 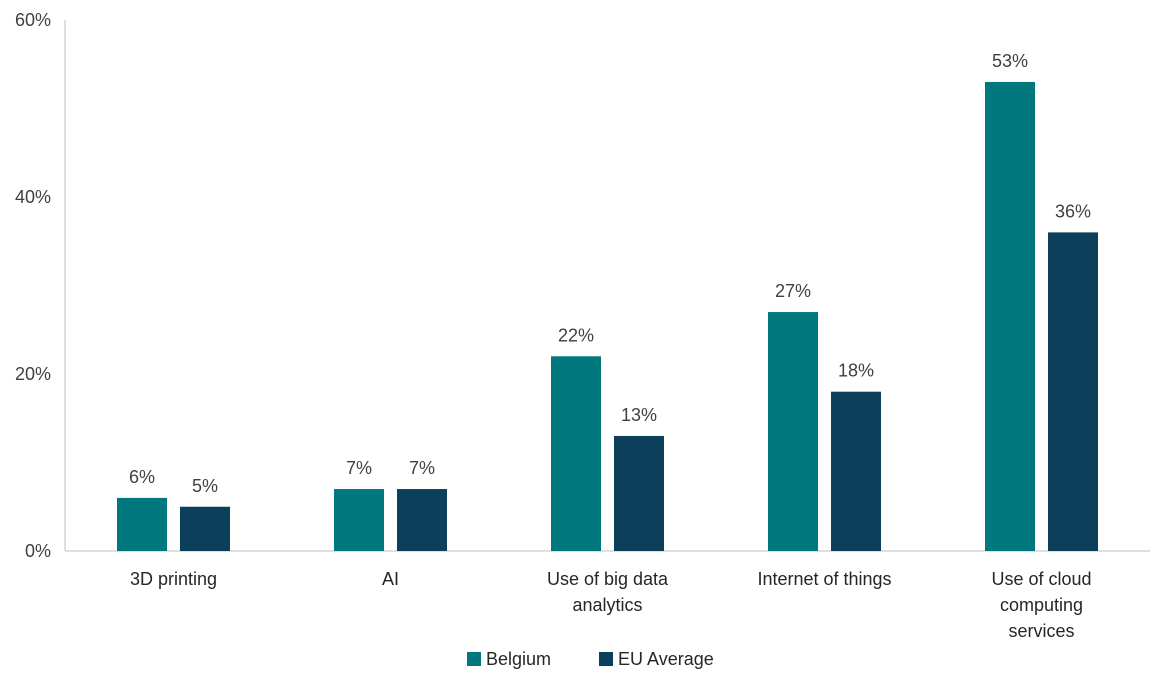 What do you see at coordinates (33, 20) in the screenshot?
I see `y-tick-label: 60%` at bounding box center [33, 20].